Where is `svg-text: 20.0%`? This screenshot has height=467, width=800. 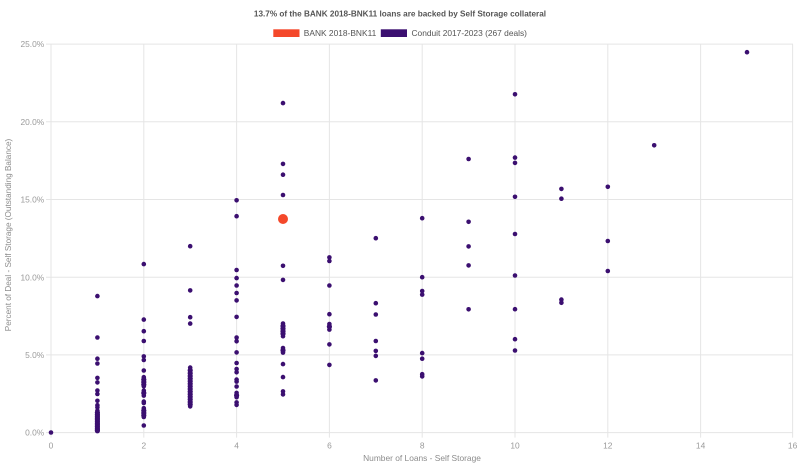
svg-text: 20.0% is located at coordinates (32, 122).